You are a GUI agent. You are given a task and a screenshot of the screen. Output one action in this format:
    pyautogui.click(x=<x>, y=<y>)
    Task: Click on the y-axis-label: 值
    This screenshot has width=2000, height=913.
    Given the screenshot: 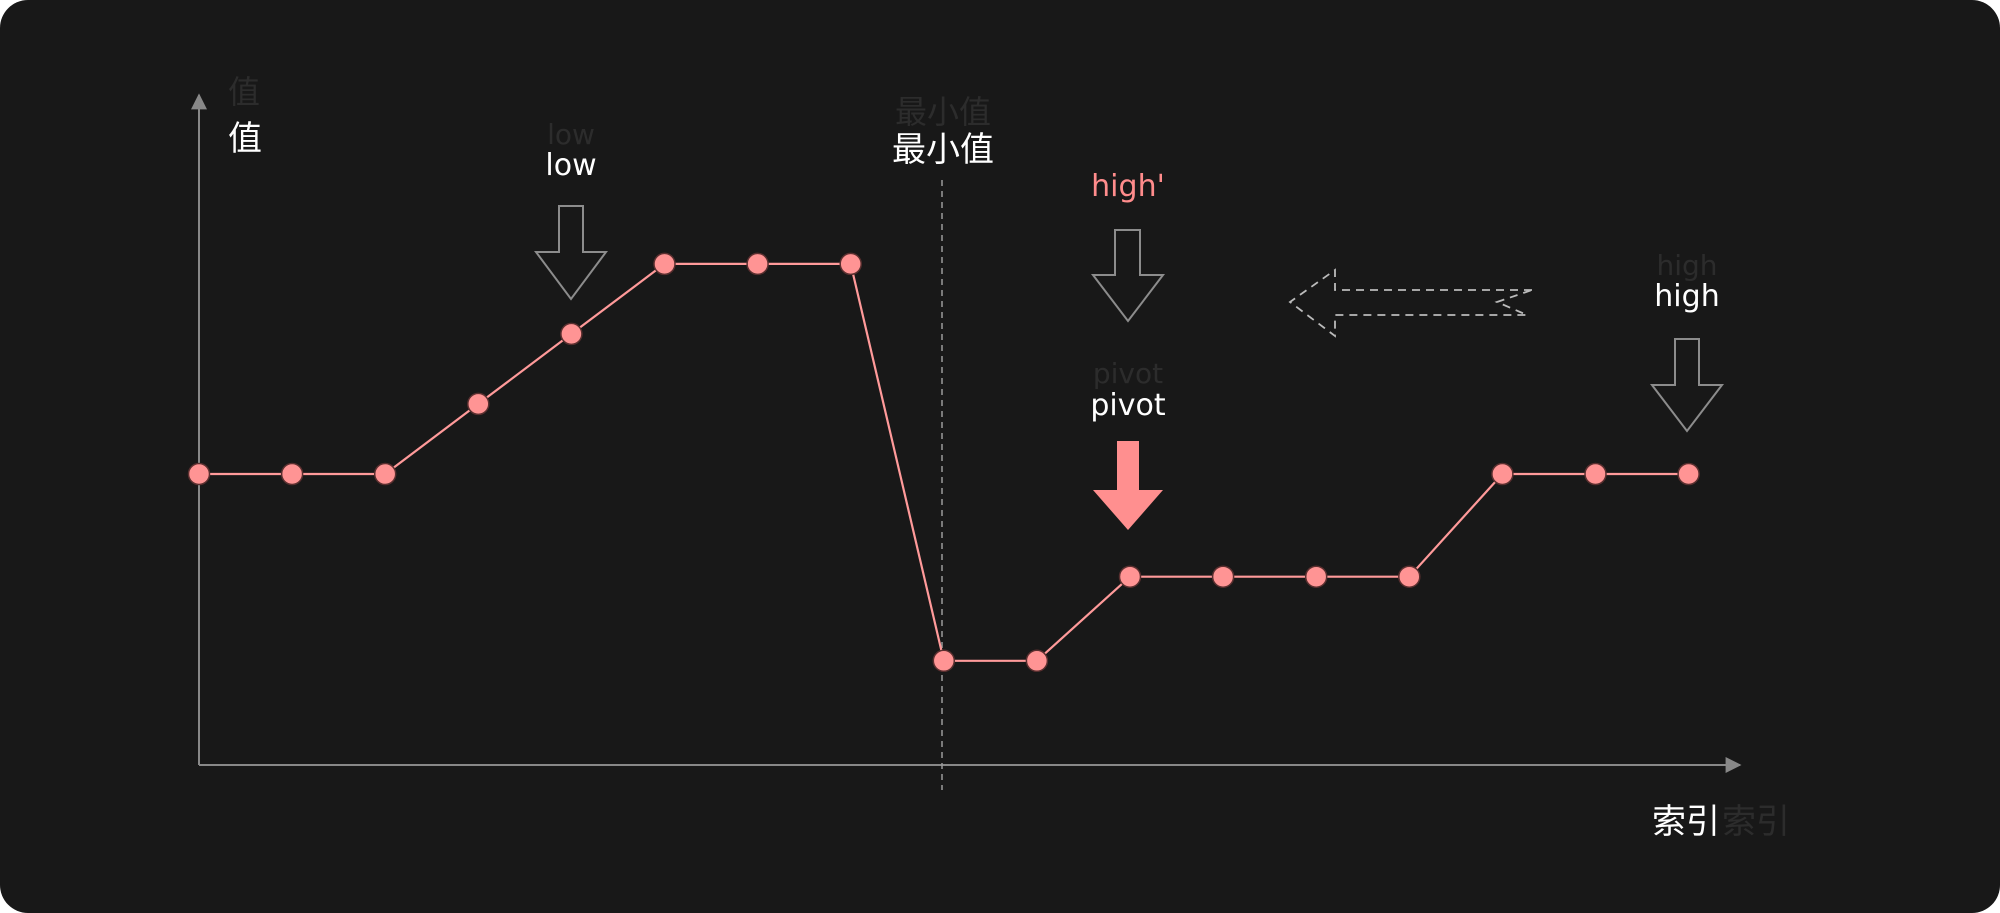 What is the action you would take?
    pyautogui.click(x=245, y=139)
    